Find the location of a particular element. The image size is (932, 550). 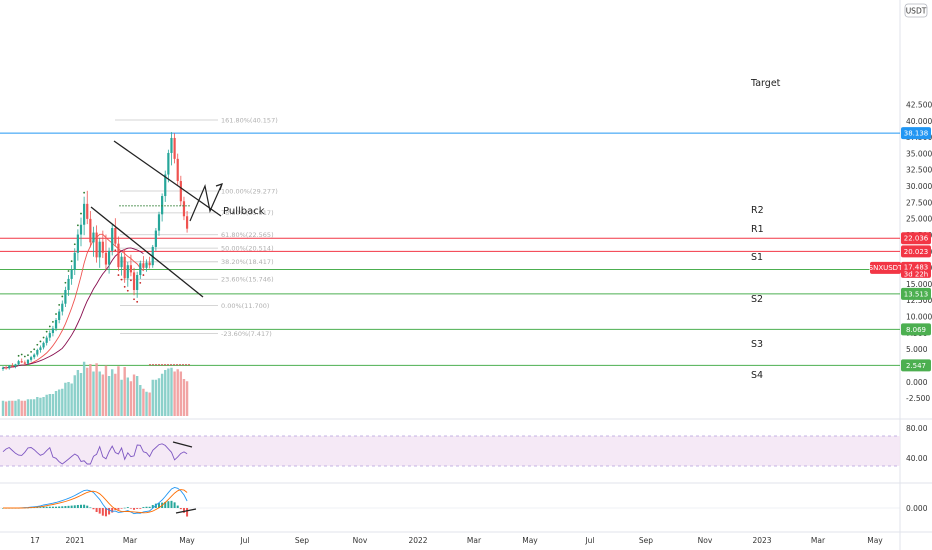

fib-label: 0.00%(11.700) is located at coordinates (245, 306).